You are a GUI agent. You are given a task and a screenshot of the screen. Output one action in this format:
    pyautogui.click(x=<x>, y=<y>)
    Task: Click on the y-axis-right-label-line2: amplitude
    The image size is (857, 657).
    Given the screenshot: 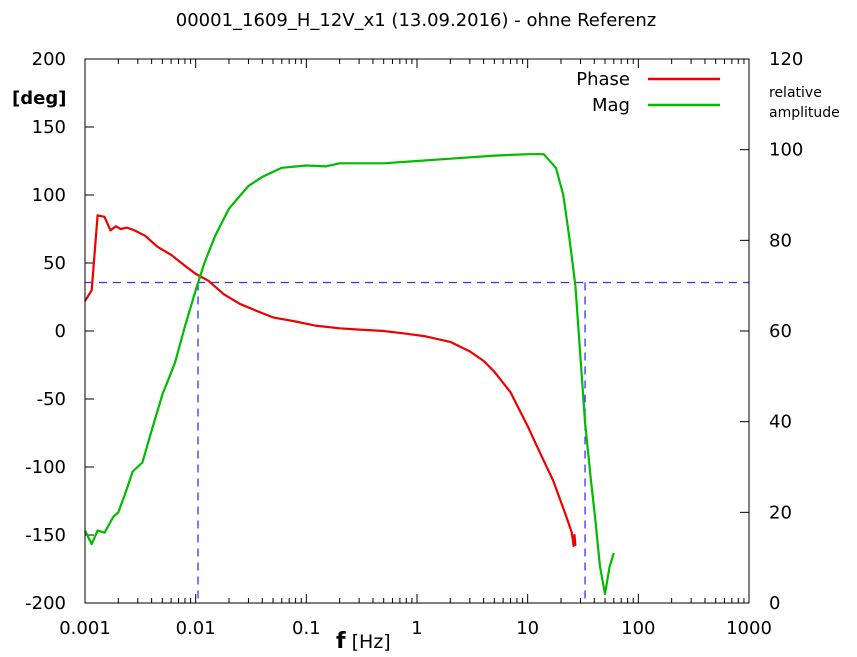 What is the action you would take?
    pyautogui.click(x=804, y=113)
    